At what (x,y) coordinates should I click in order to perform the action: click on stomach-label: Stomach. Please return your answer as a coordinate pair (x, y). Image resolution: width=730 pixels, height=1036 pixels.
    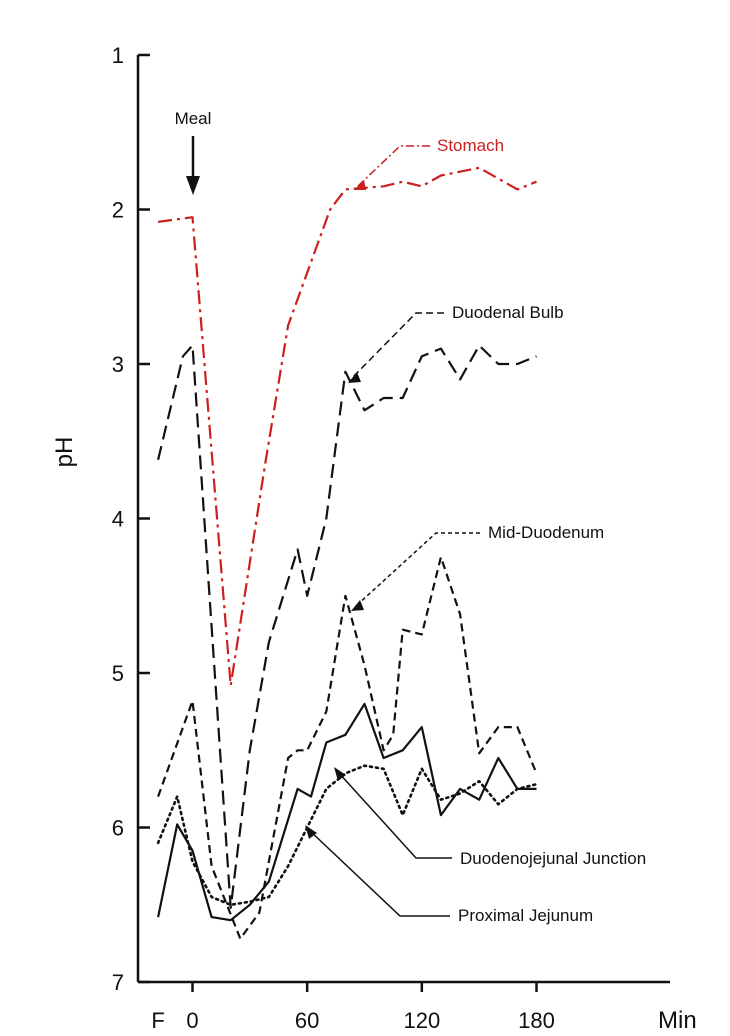
    Looking at the image, I should click on (470, 145).